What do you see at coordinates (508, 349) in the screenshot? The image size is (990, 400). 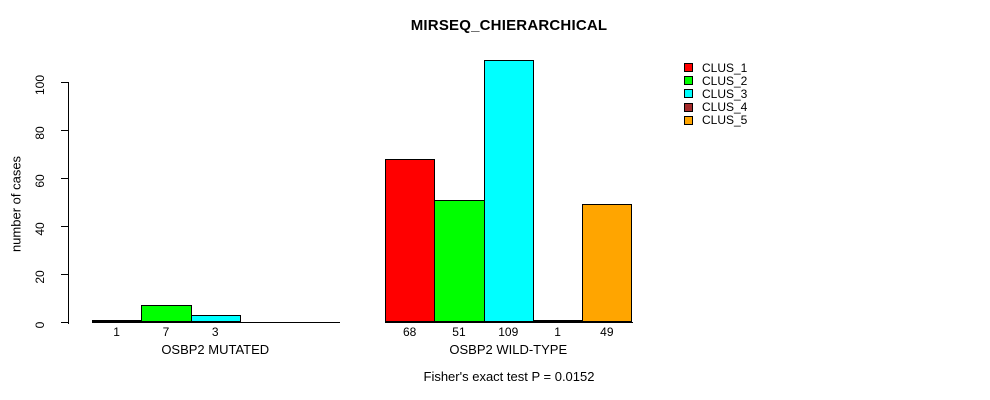 I see `group-label-osbp2-wild-type: OSBP2 WILD-TYPE` at bounding box center [508, 349].